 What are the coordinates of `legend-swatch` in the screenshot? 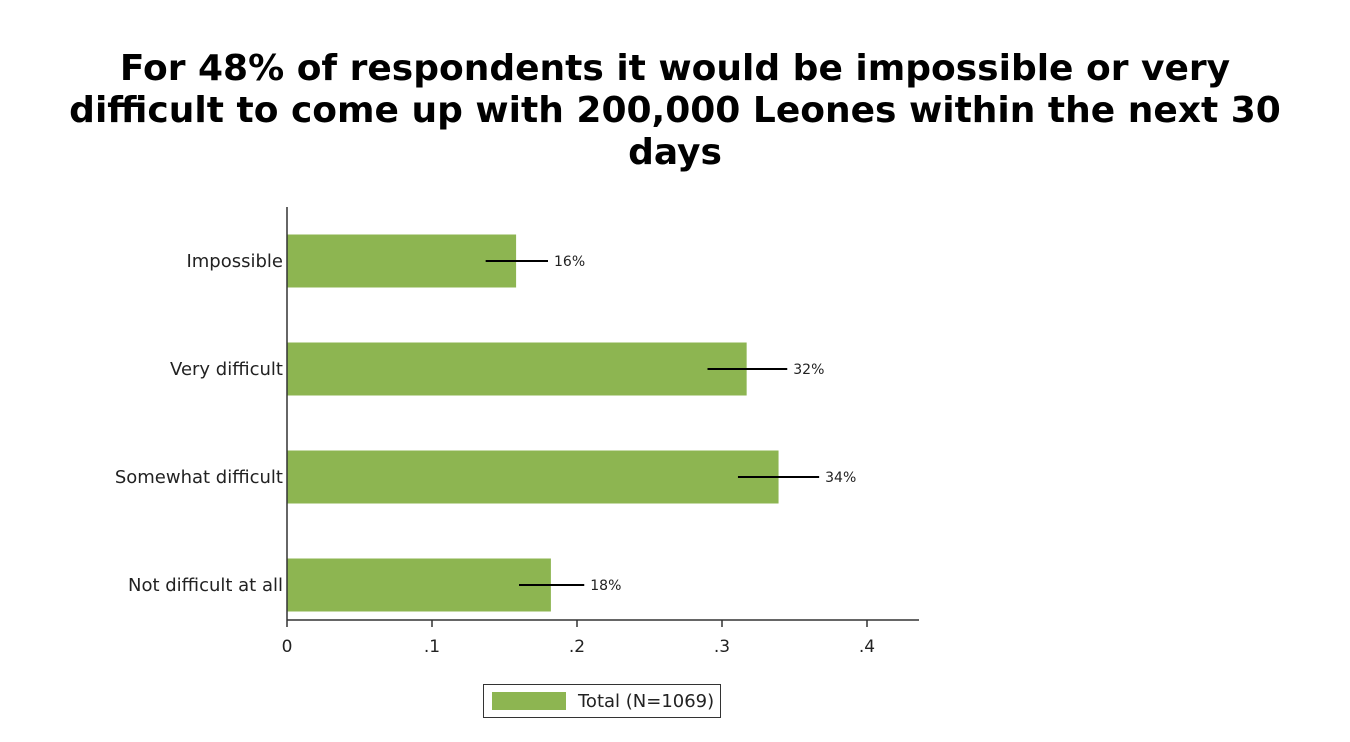 It's located at (529, 701).